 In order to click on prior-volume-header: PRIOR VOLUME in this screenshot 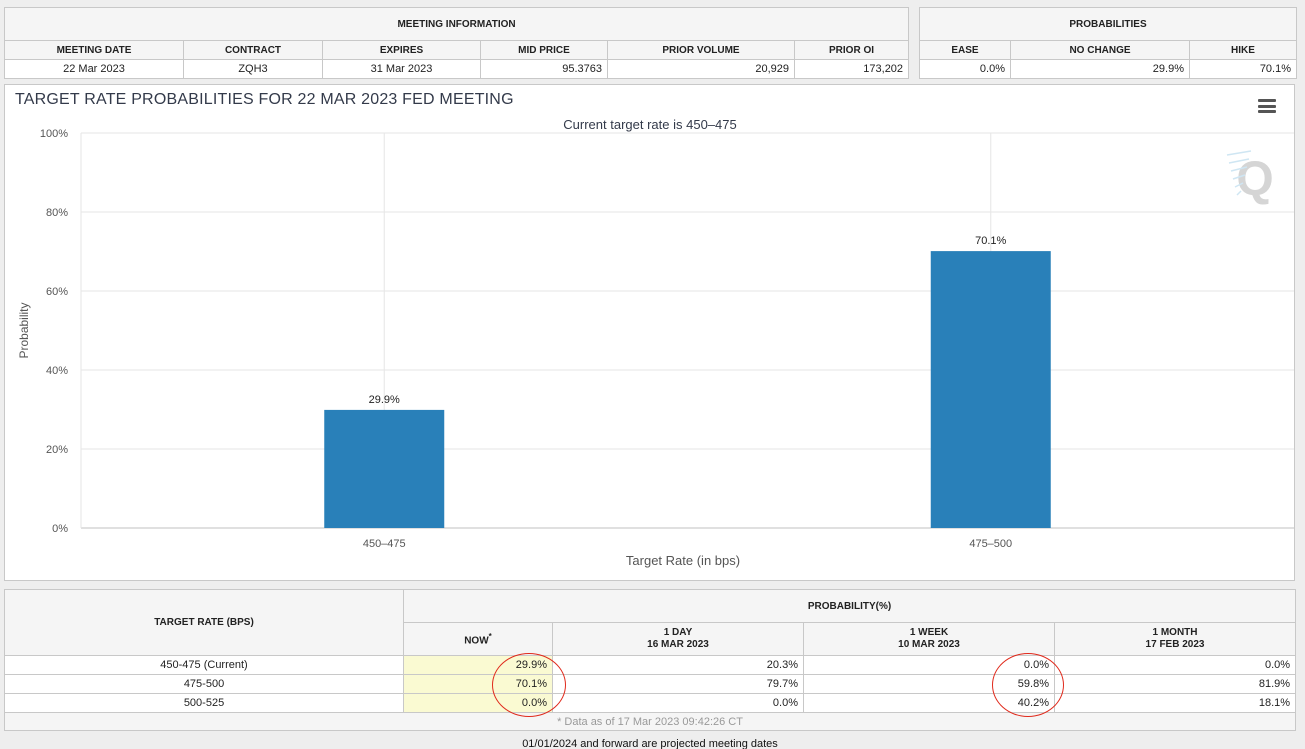, I will do `click(701, 50)`.